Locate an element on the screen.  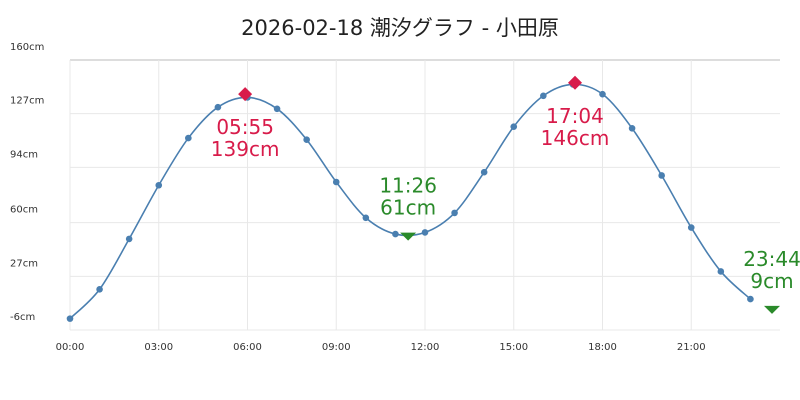
x-tick-label: 18:00 is located at coordinates (602, 347).